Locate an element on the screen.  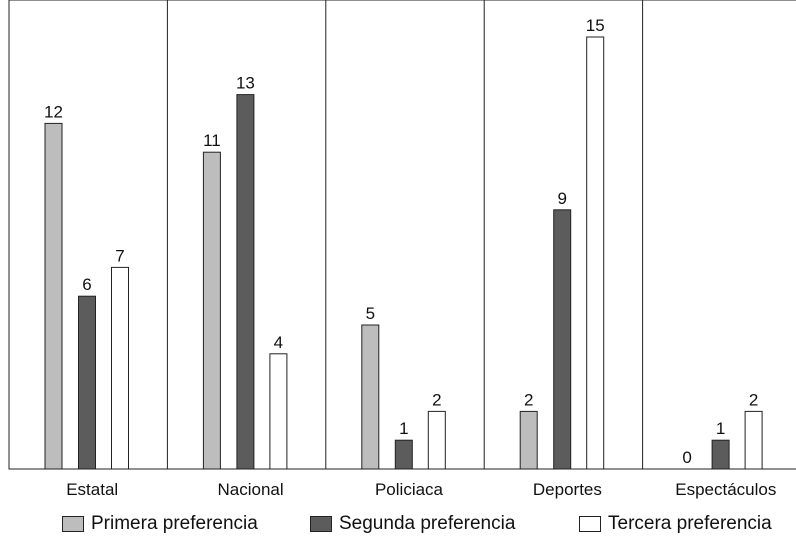
bar-nacional-primera-preferencia is located at coordinates (211, 310).